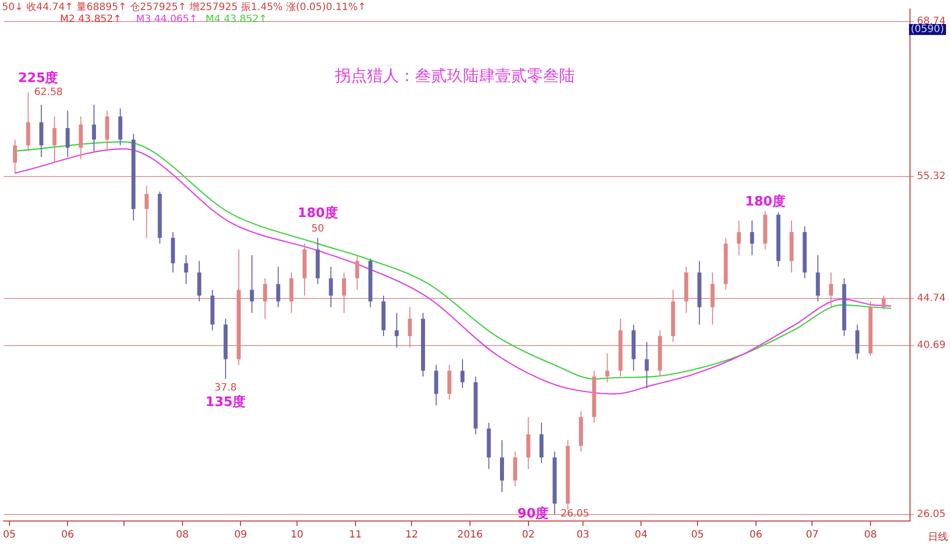 Image resolution: width=950 pixels, height=544 pixels. Describe the element at coordinates (48, 92) in the screenshot. I see `annotation: 62.58` at that location.